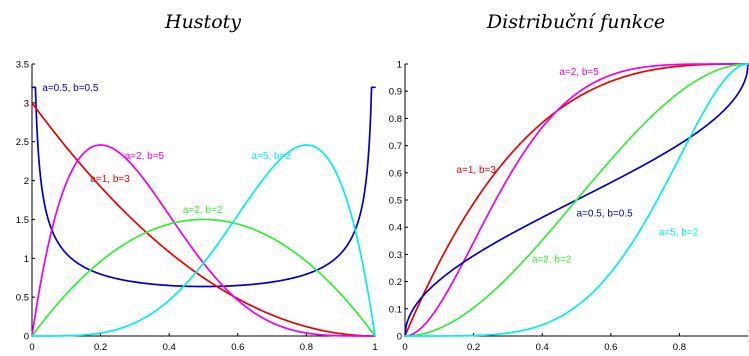  I want to click on y-tick-label: 3, so click(26, 103).